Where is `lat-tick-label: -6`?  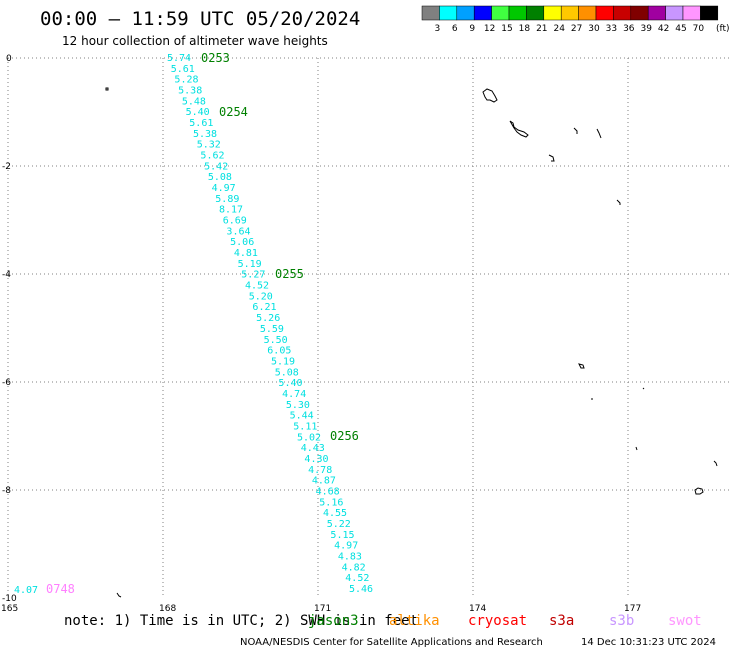
lat-tick-label: -6 is located at coordinates (6, 383).